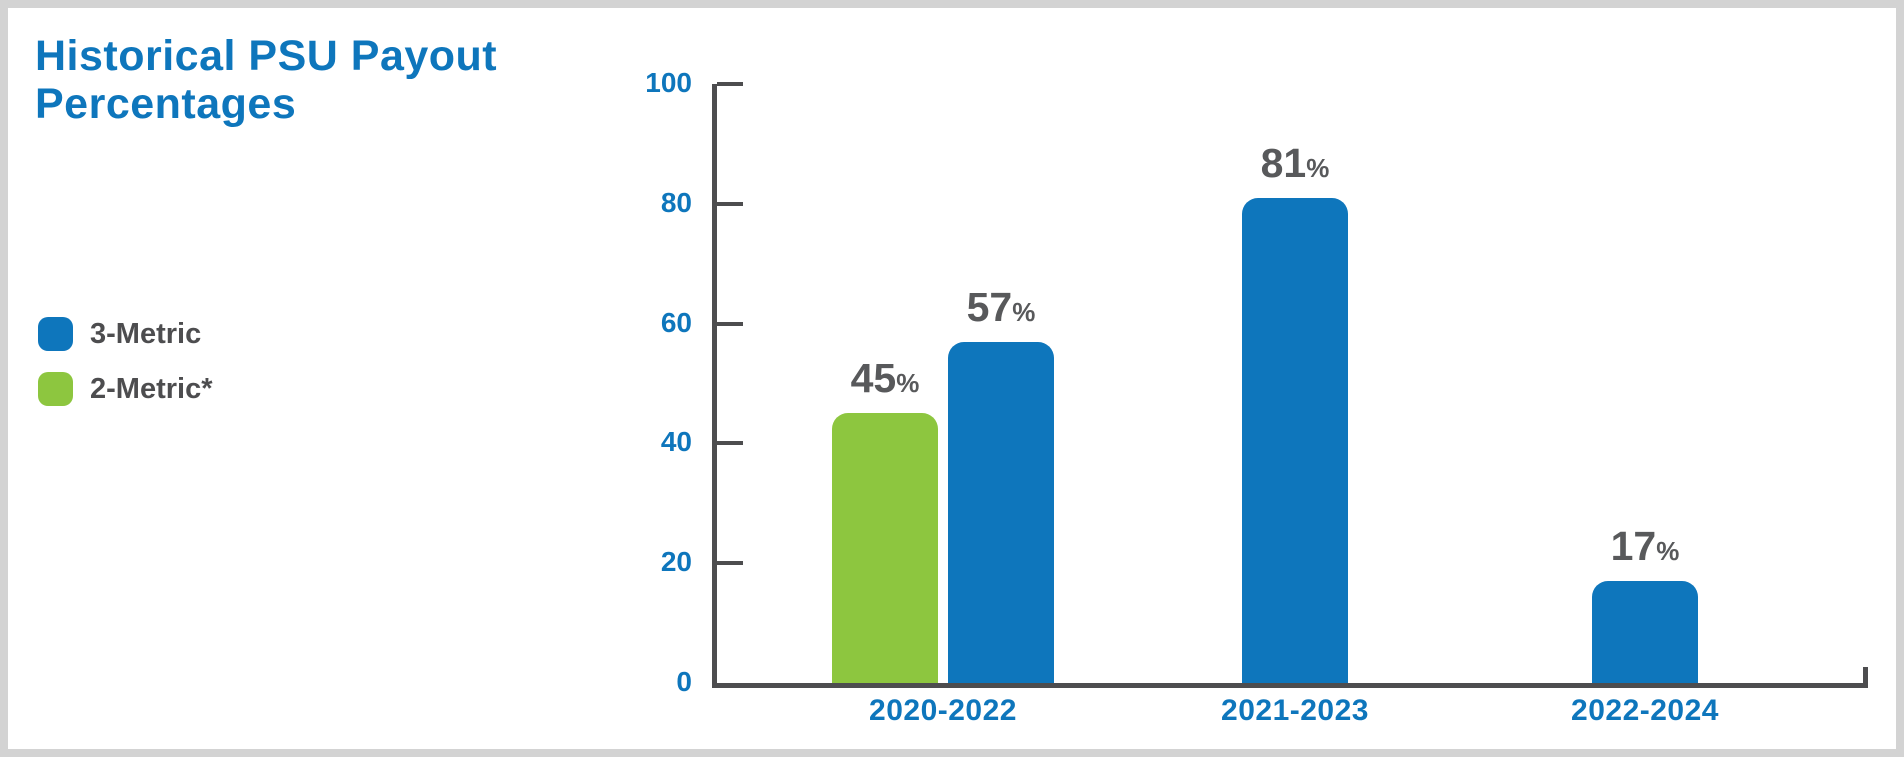 This screenshot has height=757, width=1904. I want to click on y-tick-label-0: 0, so click(684, 681).